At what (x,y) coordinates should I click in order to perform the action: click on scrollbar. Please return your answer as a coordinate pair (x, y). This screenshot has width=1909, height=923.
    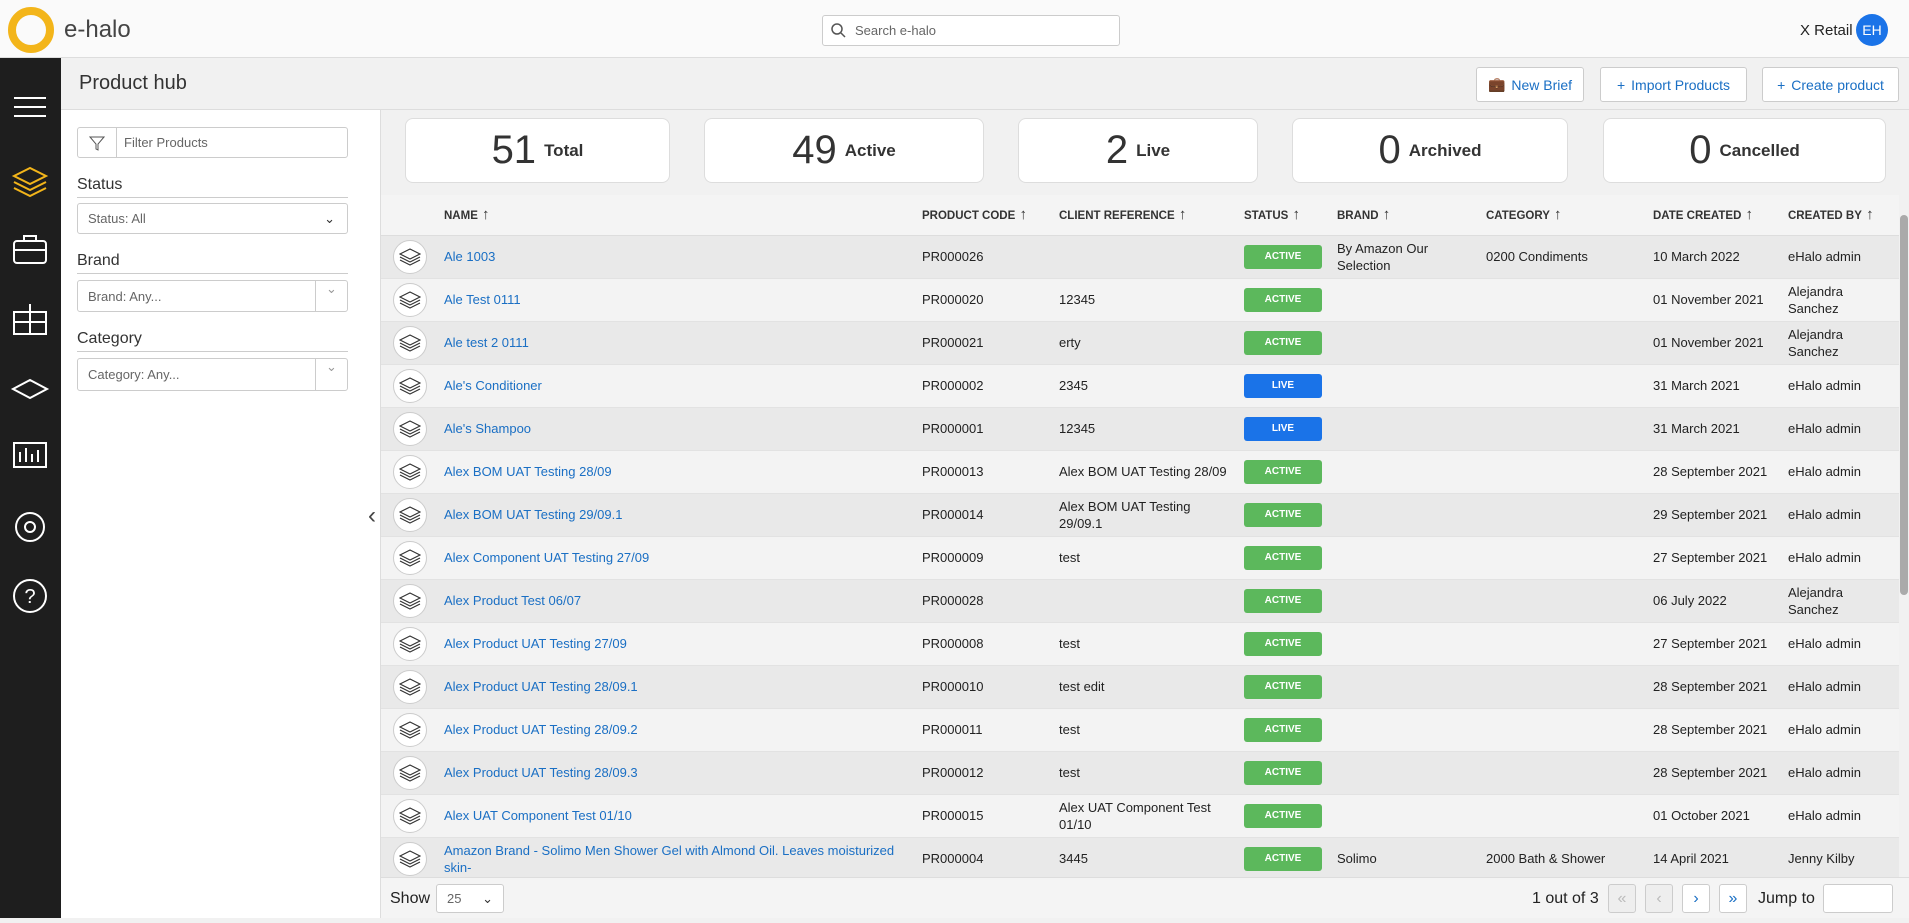
    Looking at the image, I should click on (1904, 536).